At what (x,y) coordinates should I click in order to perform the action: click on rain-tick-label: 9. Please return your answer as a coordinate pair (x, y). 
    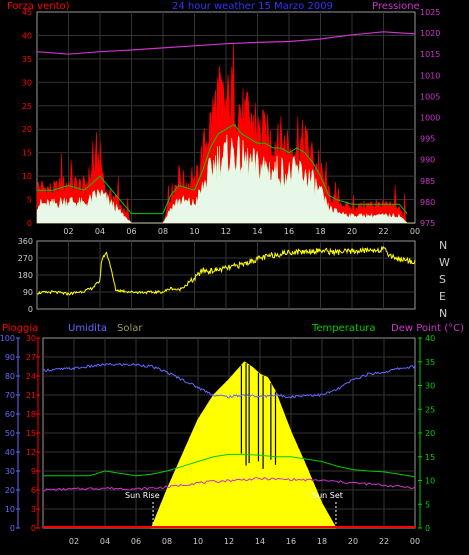
    Looking at the image, I should click on (33, 471).